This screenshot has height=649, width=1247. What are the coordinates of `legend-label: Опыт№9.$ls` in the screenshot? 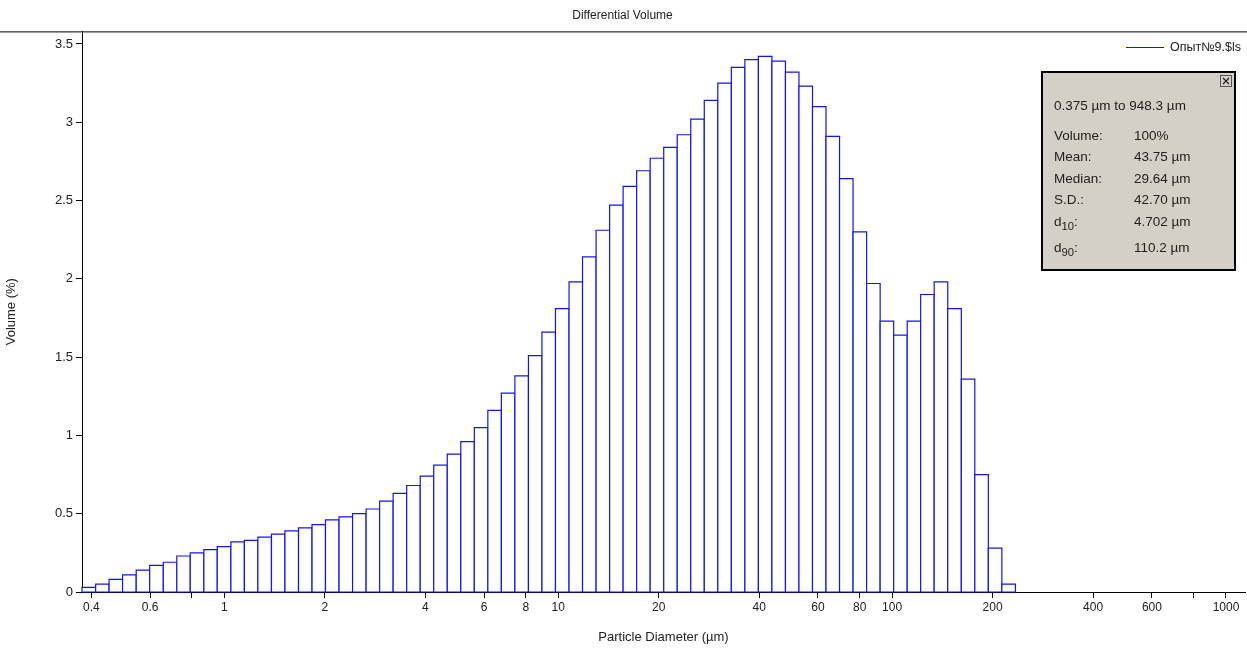 It's located at (1205, 47).